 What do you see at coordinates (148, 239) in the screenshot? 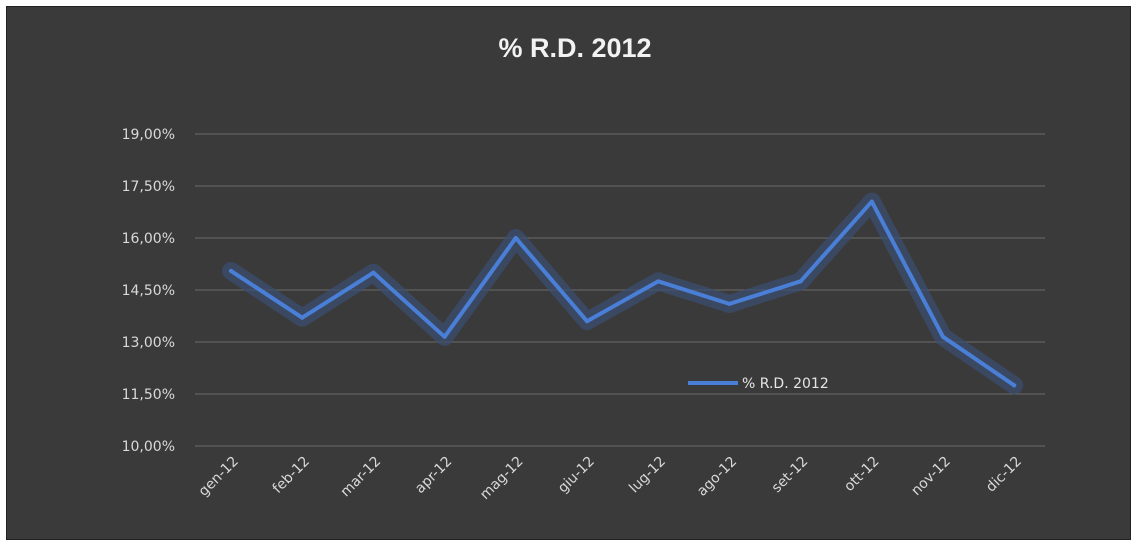
I see `y-tick-label: 16,00%` at bounding box center [148, 239].